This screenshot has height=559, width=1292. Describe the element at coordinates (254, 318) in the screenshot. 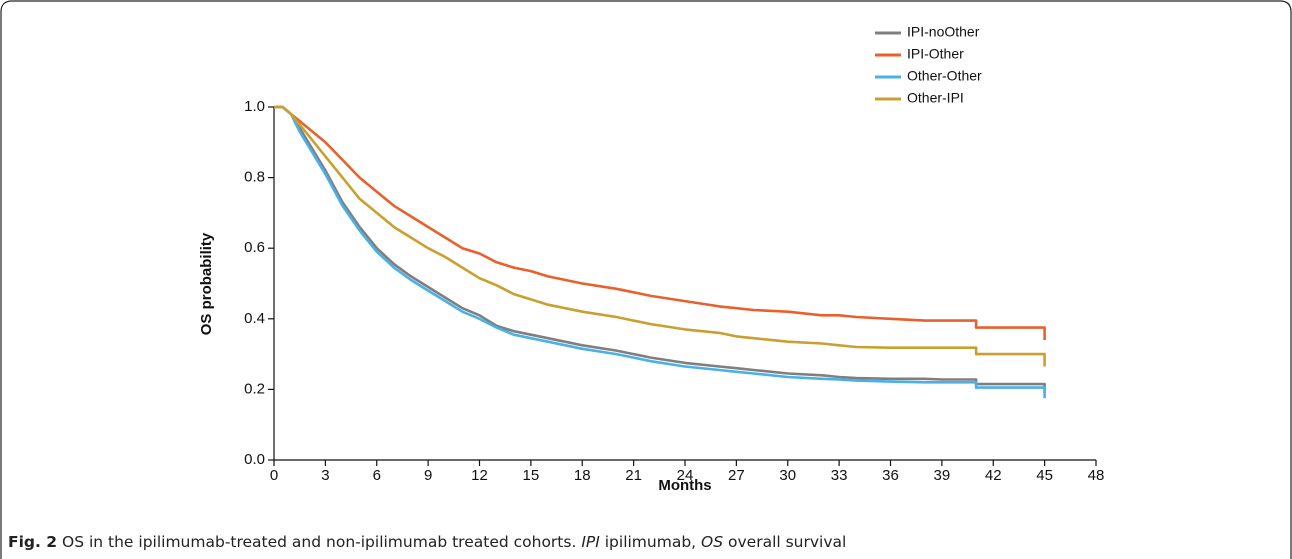

I see `y-tick-label: 0.4` at that location.